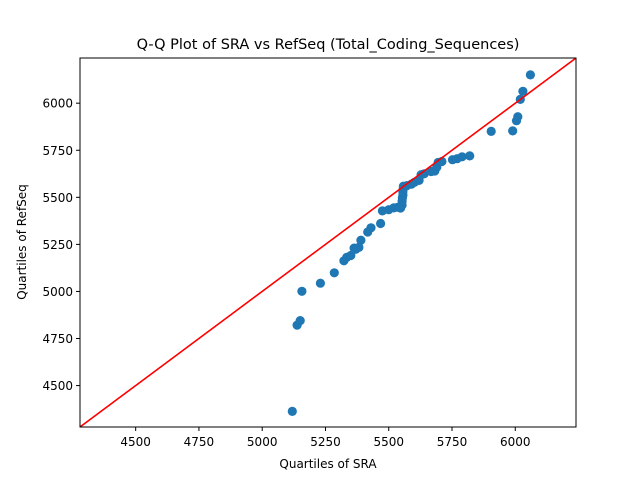  I want to click on y-tick-label-5750: 5750, so click(57, 151).